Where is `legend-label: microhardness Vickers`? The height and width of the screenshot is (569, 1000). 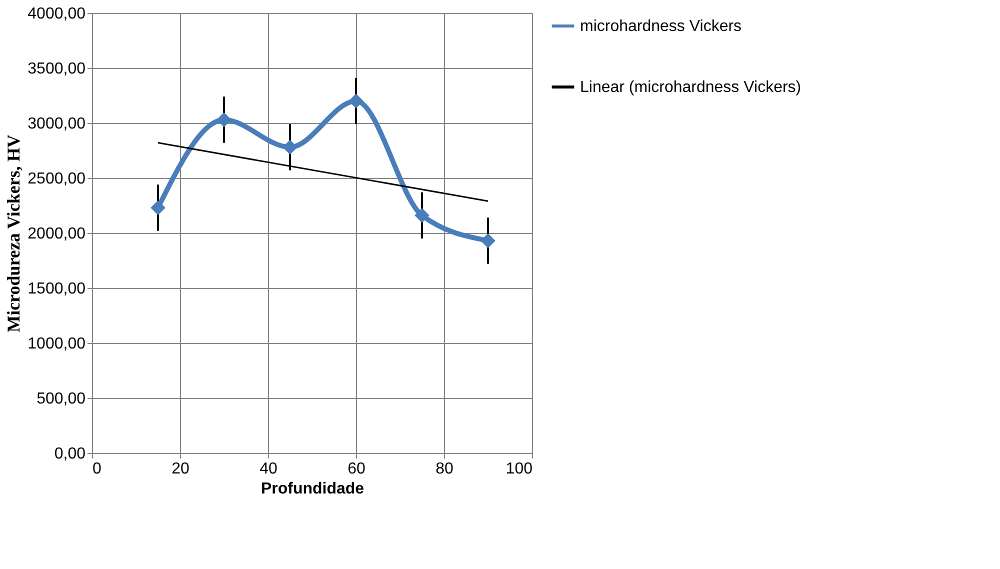 legend-label: microhardness Vickers is located at coordinates (661, 26).